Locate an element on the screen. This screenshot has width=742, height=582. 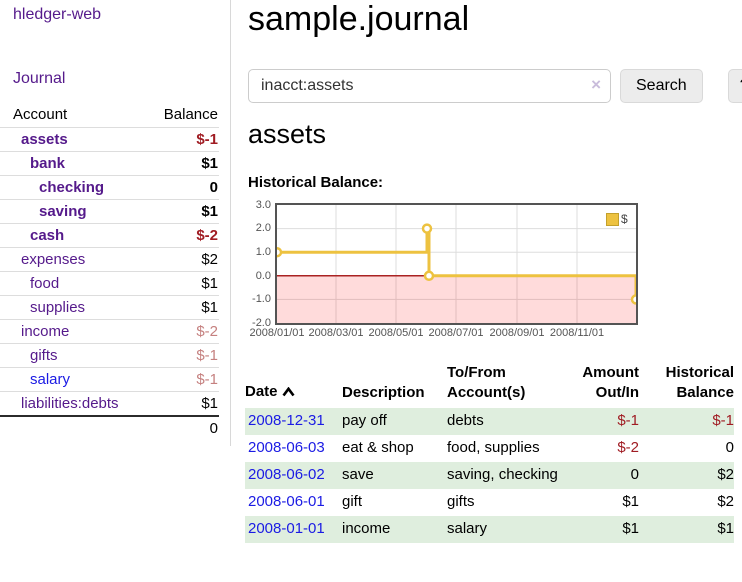
x-axis-tick: 2008/05/01 is located at coordinates (396, 333).